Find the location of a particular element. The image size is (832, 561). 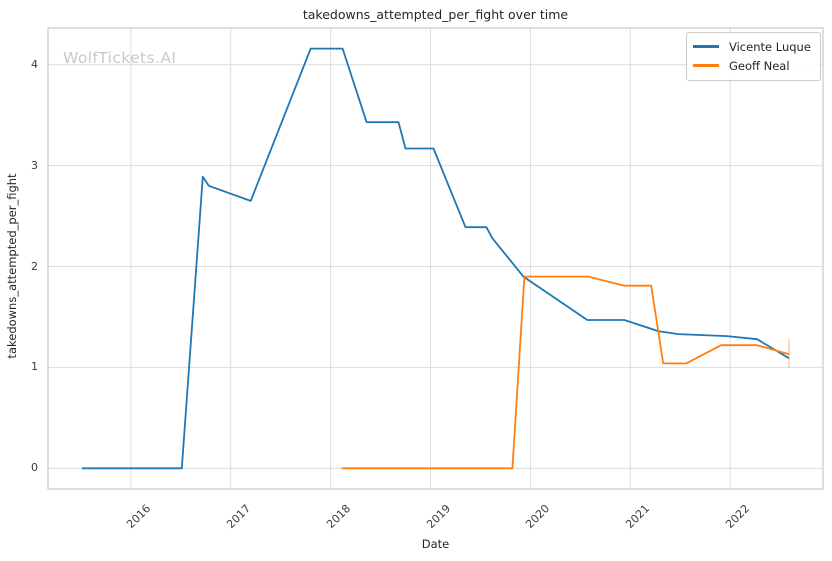

legend: Vicente Luque Geoff Neal is located at coordinates (753, 56).